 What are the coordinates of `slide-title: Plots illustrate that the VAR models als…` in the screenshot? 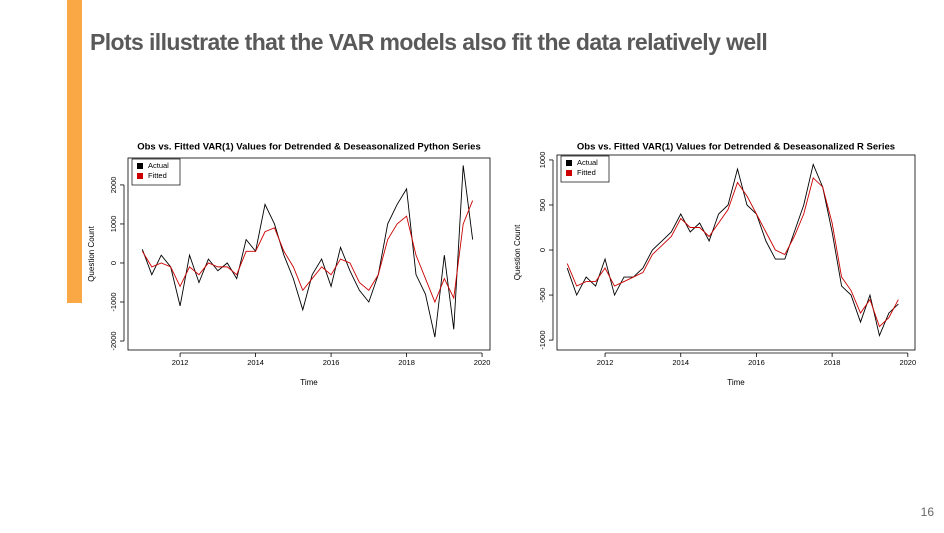 It's located at (428, 42).